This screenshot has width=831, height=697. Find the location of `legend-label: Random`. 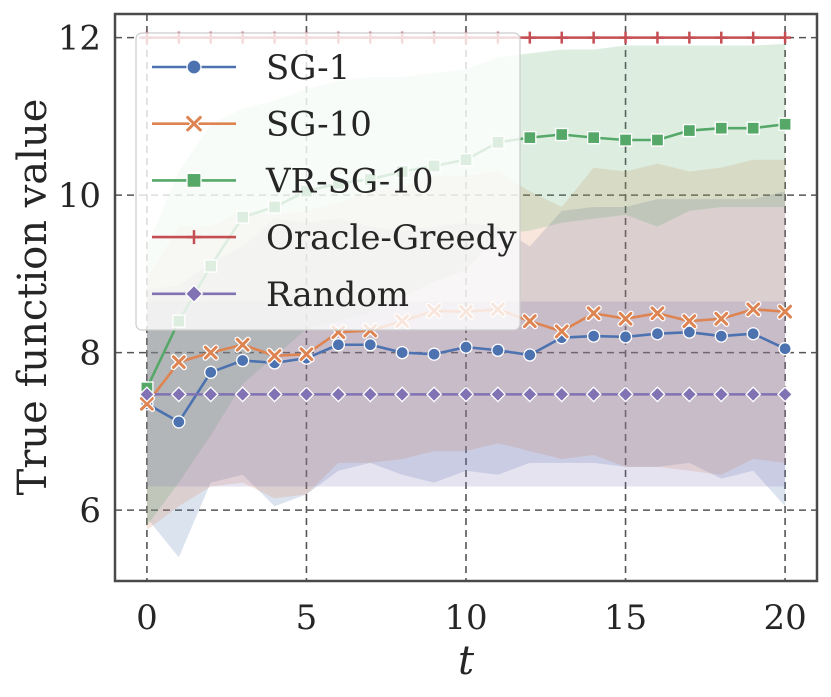

legend-label: Random is located at coordinates (337, 295).